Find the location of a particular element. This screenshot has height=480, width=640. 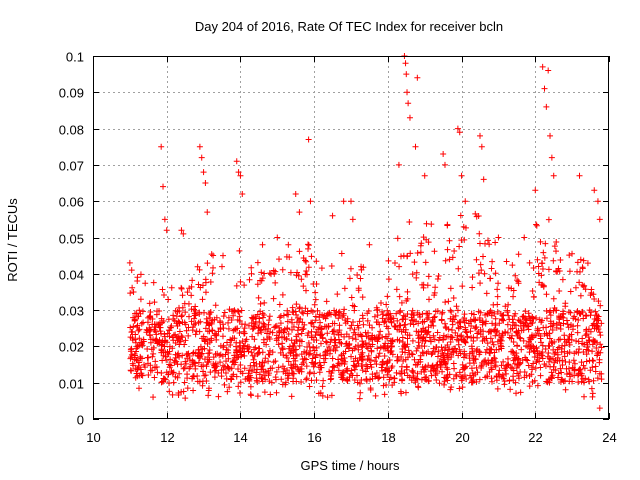

y-tick-label: 0.01 is located at coordinates (71, 384).